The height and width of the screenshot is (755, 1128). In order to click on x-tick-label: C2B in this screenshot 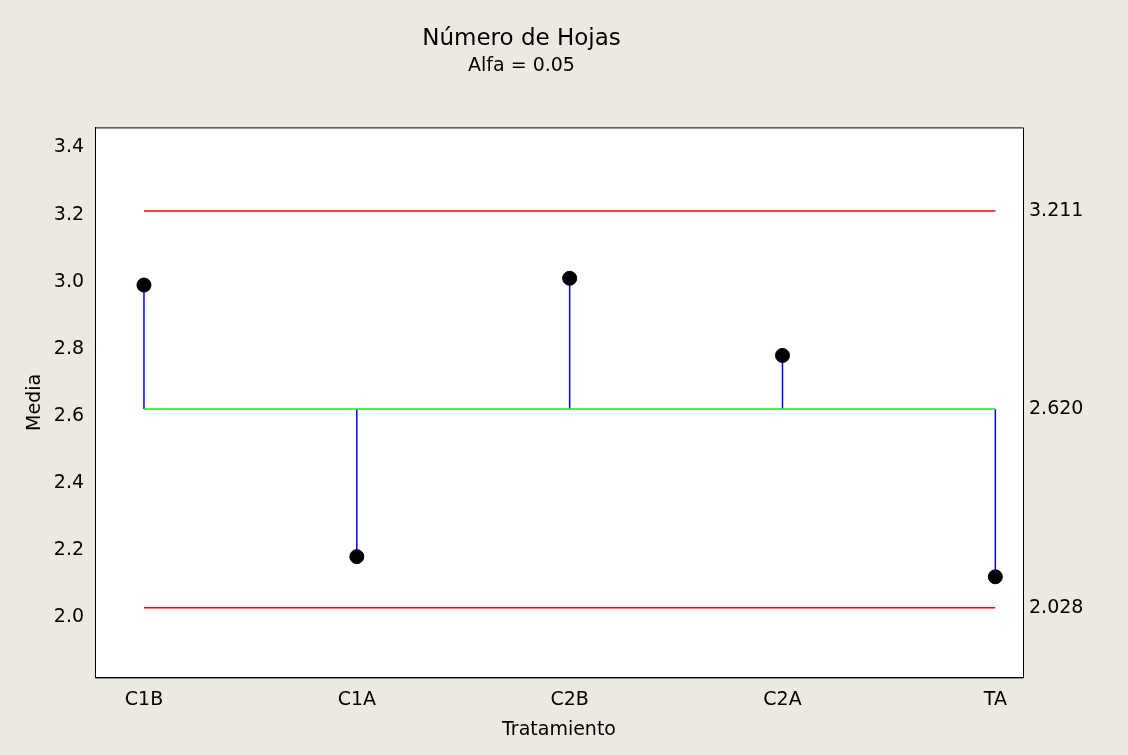, I will do `click(569, 697)`.